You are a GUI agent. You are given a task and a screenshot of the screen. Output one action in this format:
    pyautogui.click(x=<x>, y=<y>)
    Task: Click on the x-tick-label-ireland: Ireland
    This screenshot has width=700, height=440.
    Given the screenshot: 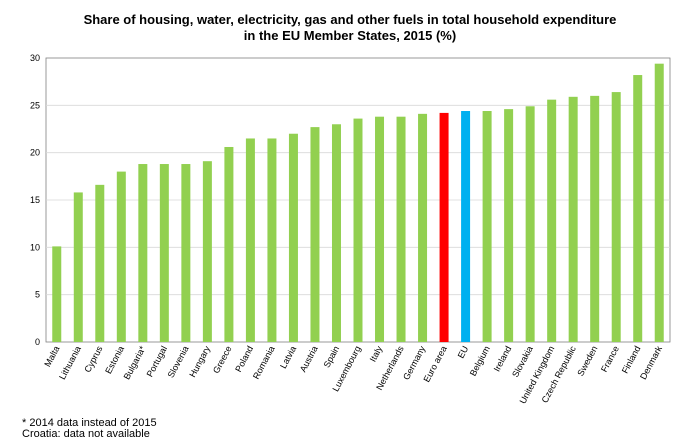 What is the action you would take?
    pyautogui.click(x=503, y=358)
    